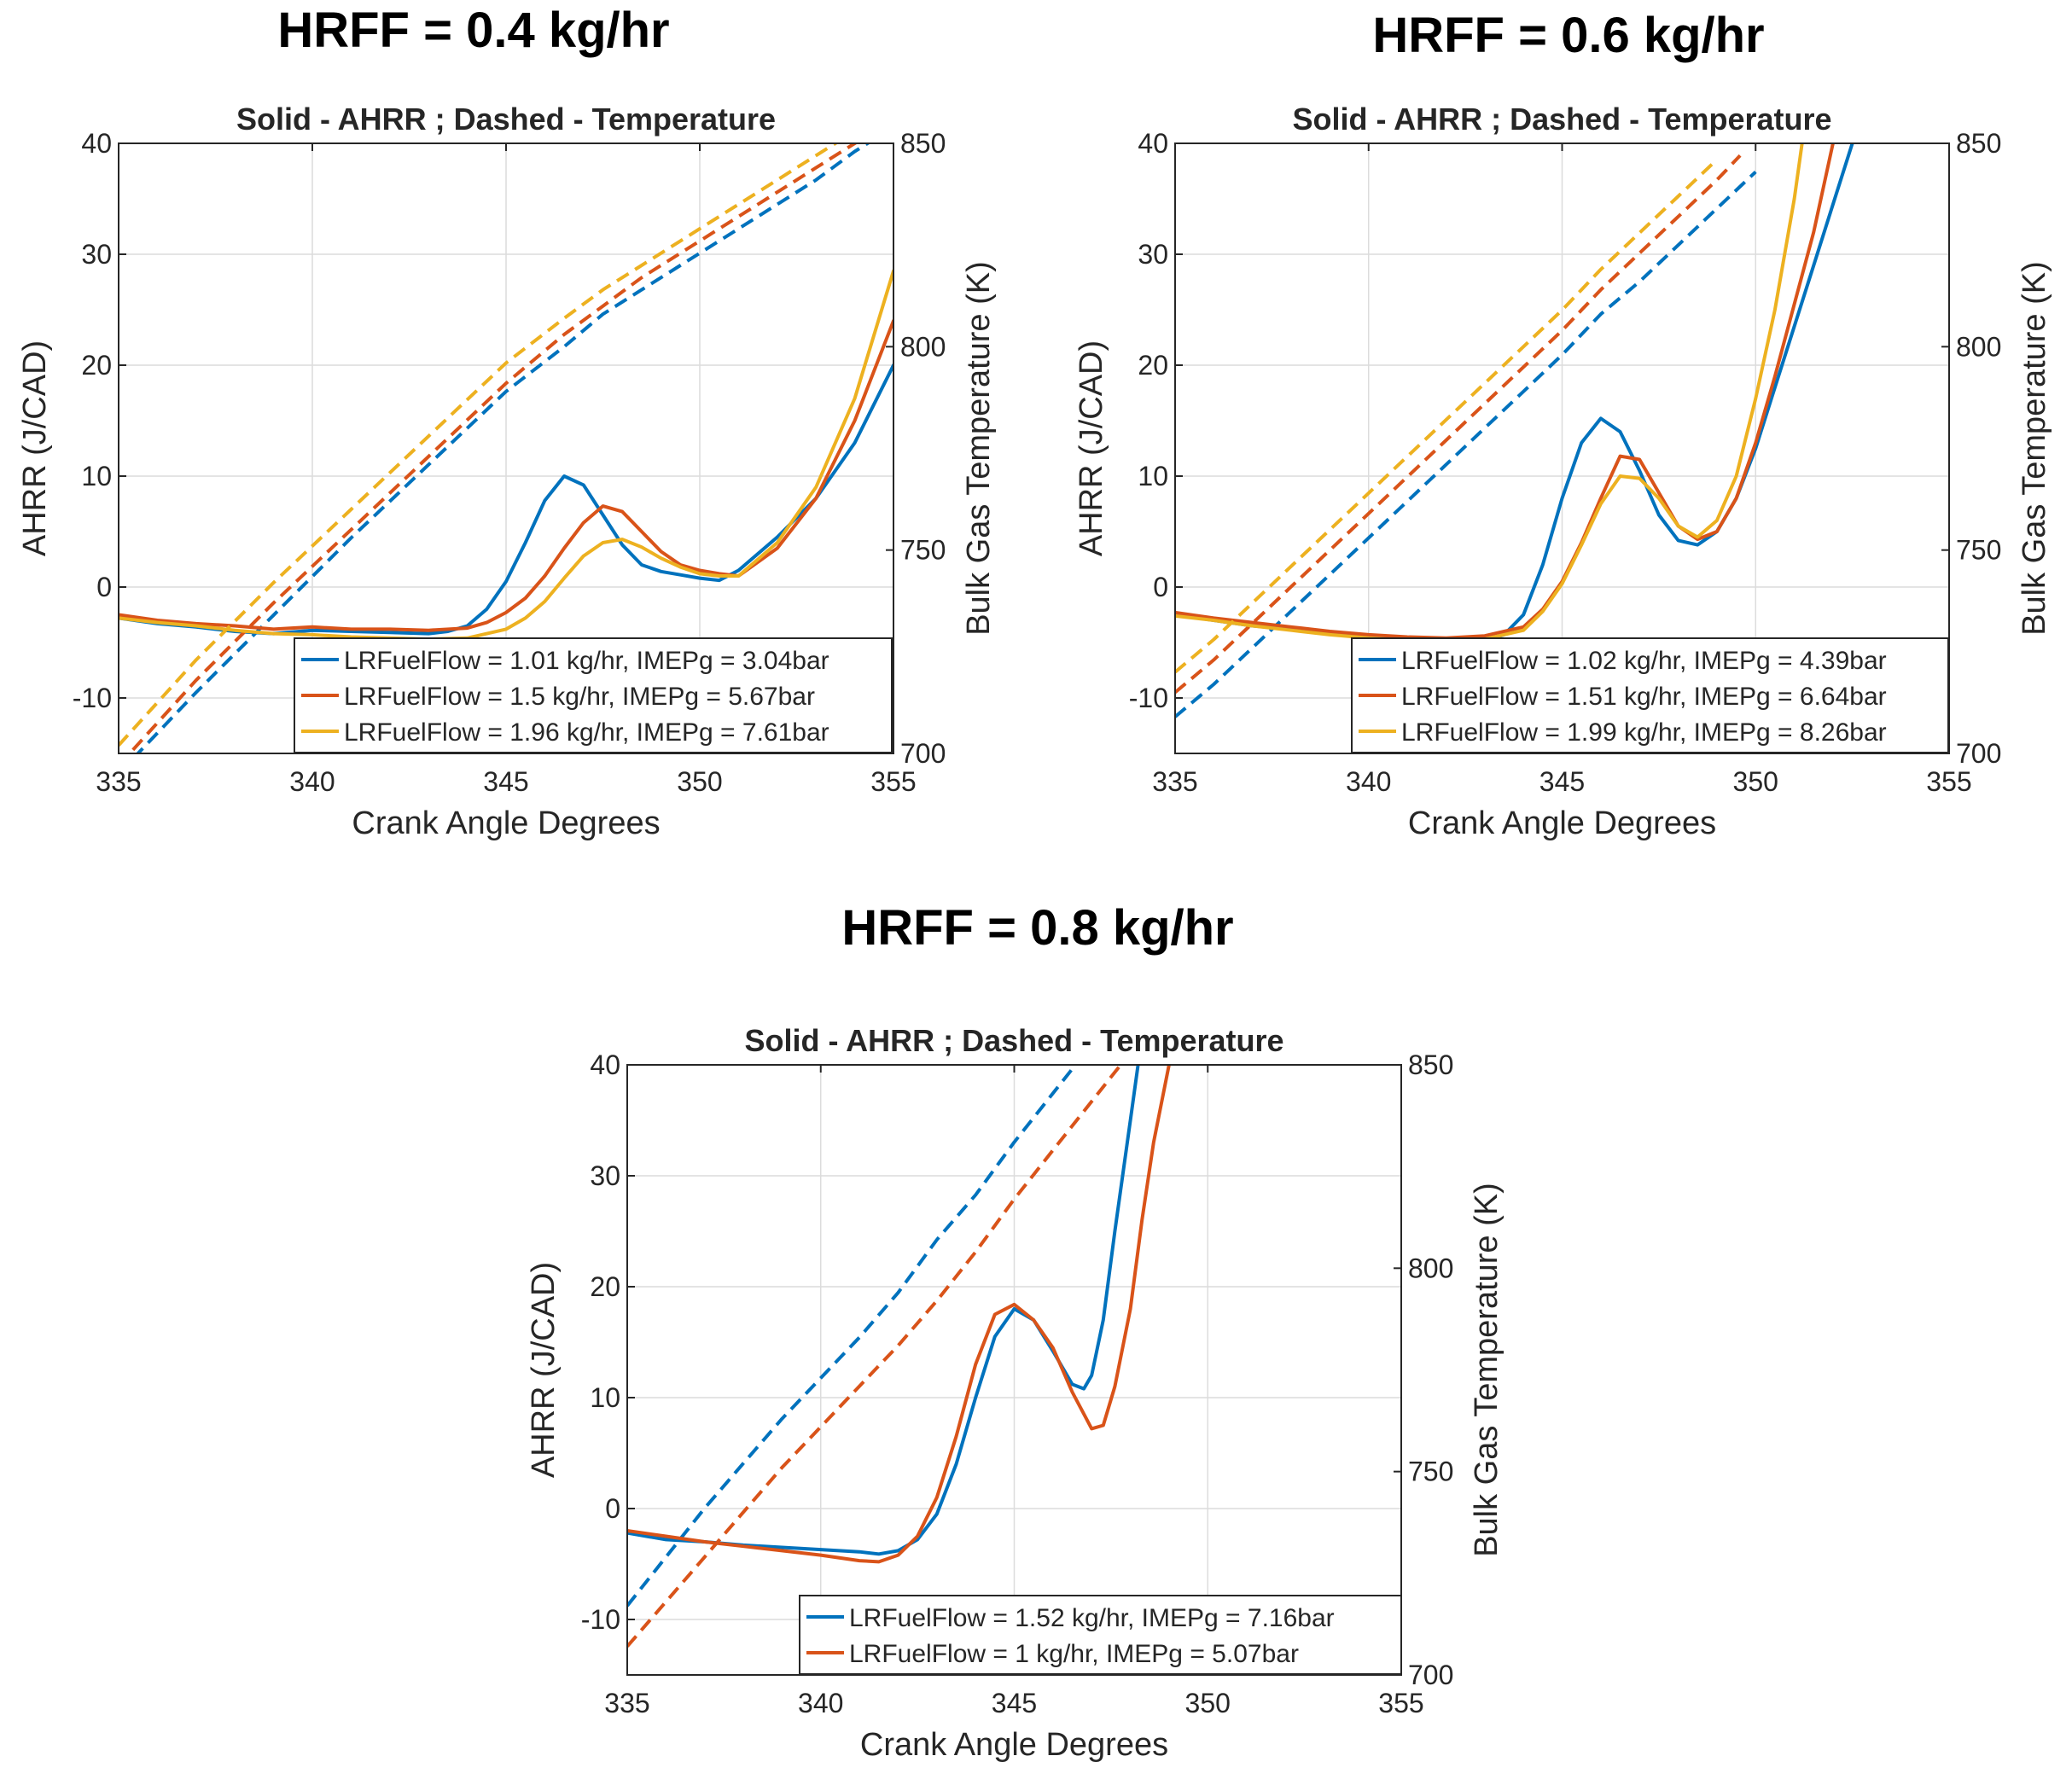 This screenshot has width=2072, height=1785. What do you see at coordinates (579, 697) in the screenshot?
I see `legend-entry-2: LRFuelFlow = 1.5 kg/hr, IMEPg = 5.67bar` at bounding box center [579, 697].